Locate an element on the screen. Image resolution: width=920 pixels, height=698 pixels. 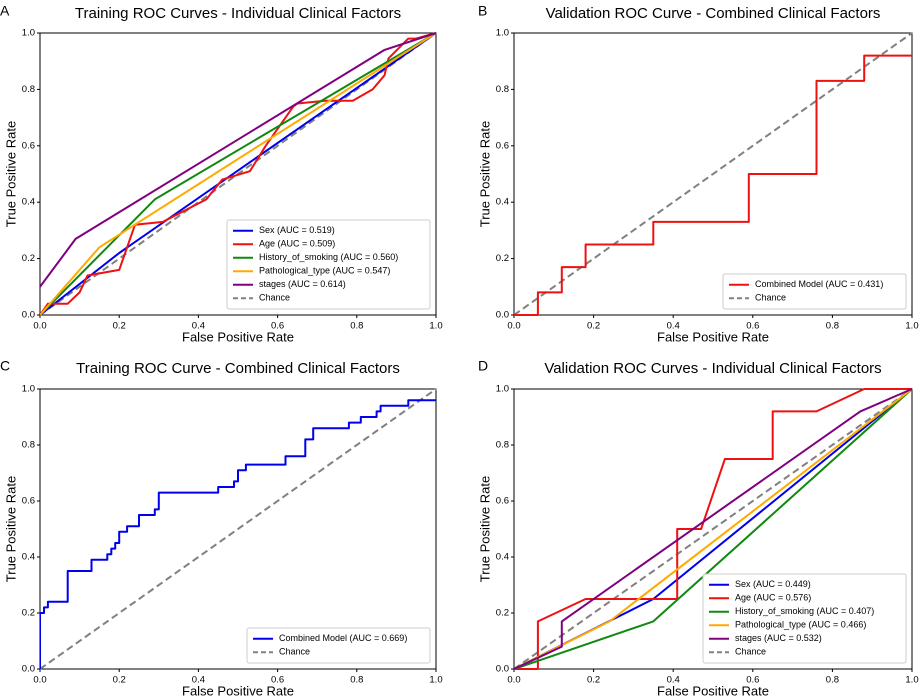
panel-label: D is located at coordinates (483, 366).